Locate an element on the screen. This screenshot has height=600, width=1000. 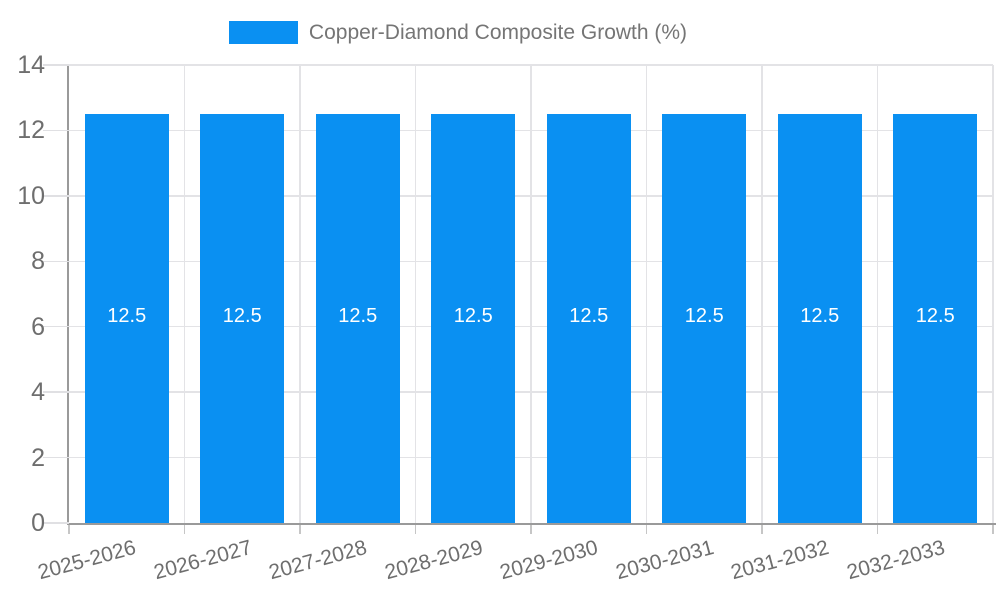
legend-swatch-icon is located at coordinates (263, 32).